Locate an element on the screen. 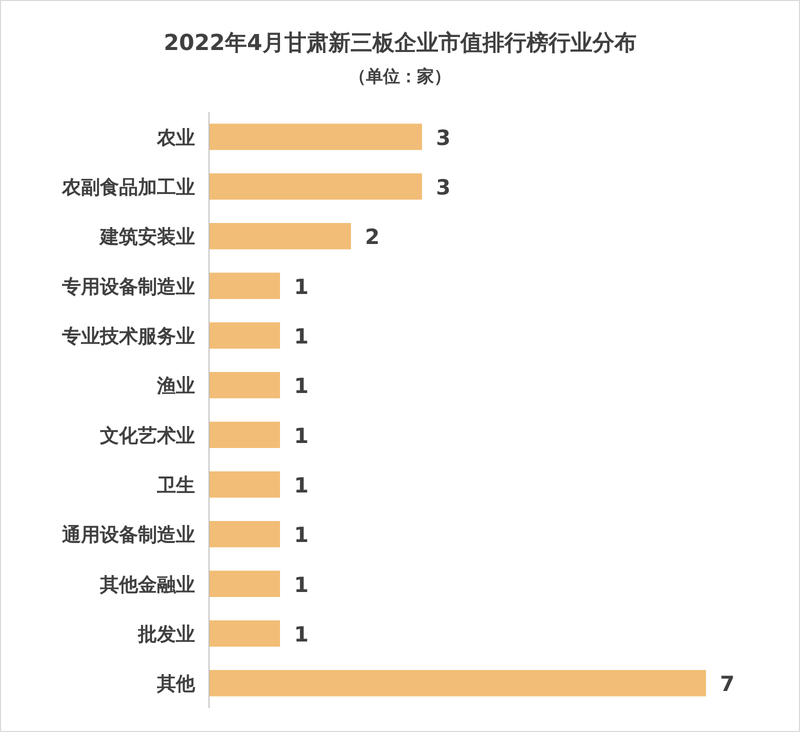 The image size is (800, 732). y-tick-label: 其他 is located at coordinates (176, 684).